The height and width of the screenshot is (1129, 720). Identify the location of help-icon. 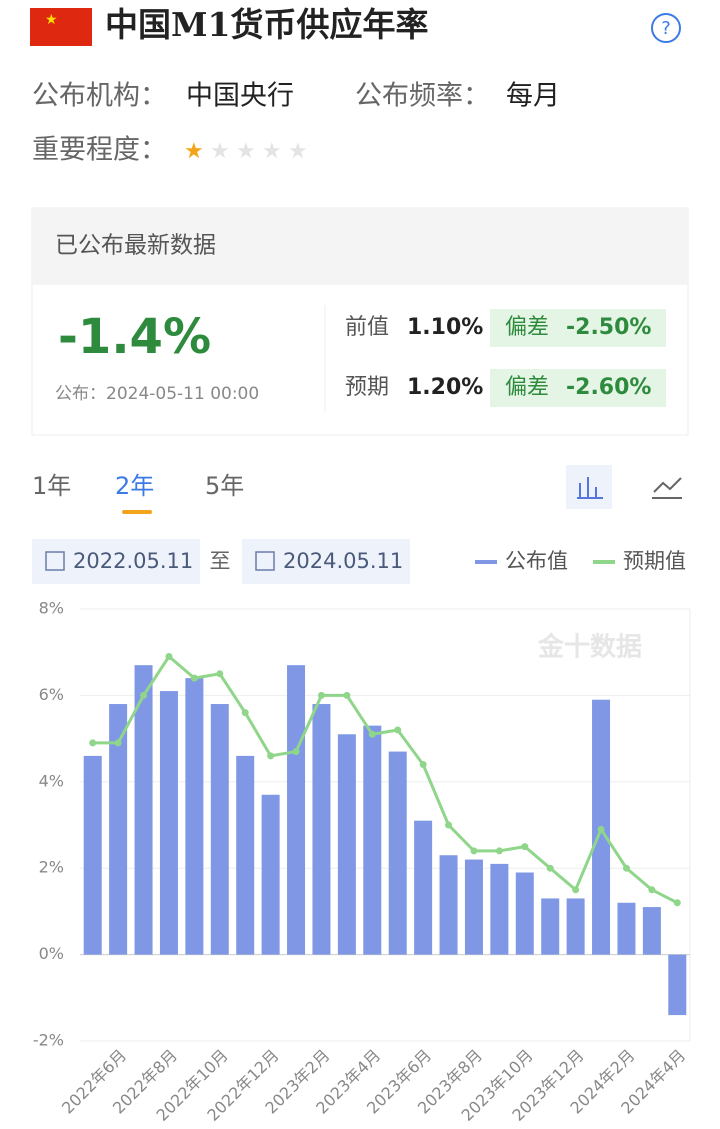
(666, 28).